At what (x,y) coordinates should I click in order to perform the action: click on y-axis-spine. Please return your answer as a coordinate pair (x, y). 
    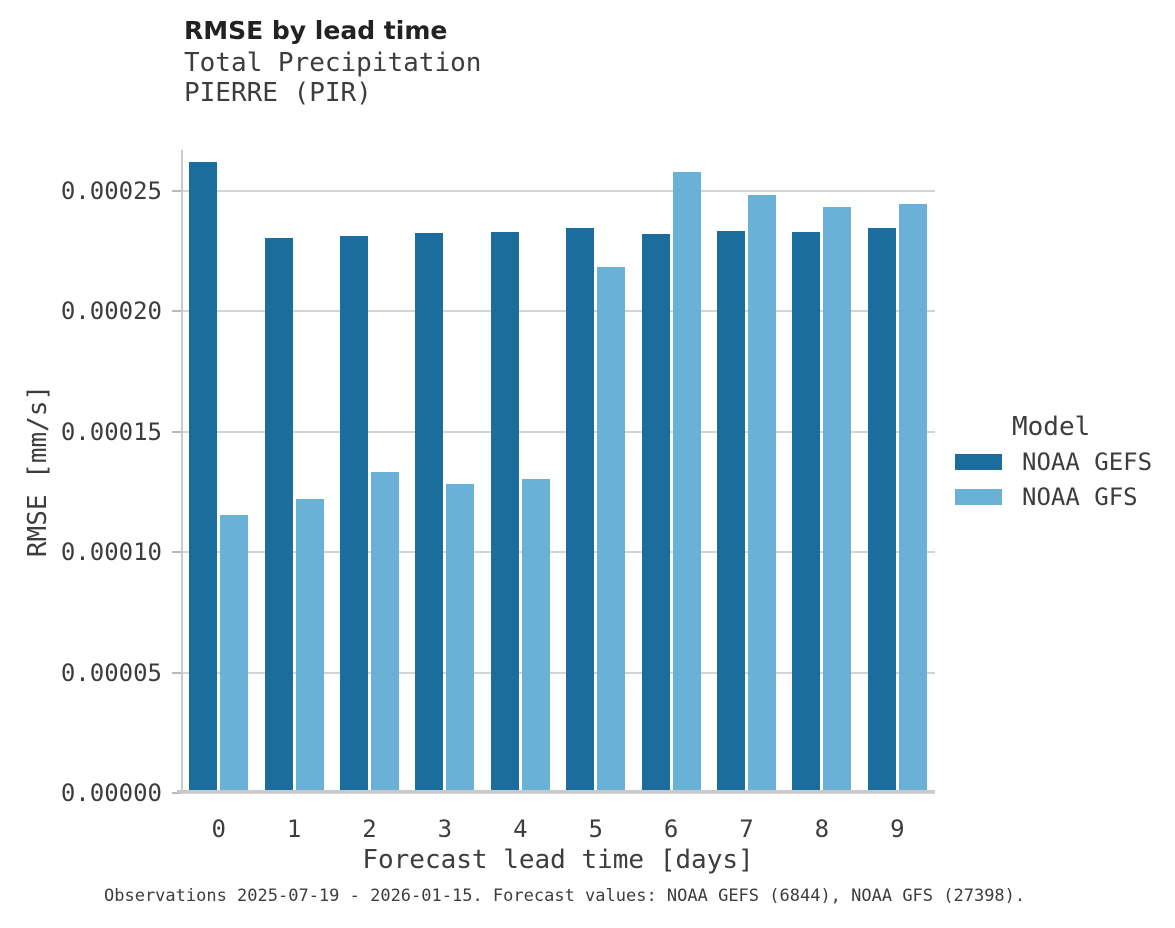
    Looking at the image, I should click on (182, 471).